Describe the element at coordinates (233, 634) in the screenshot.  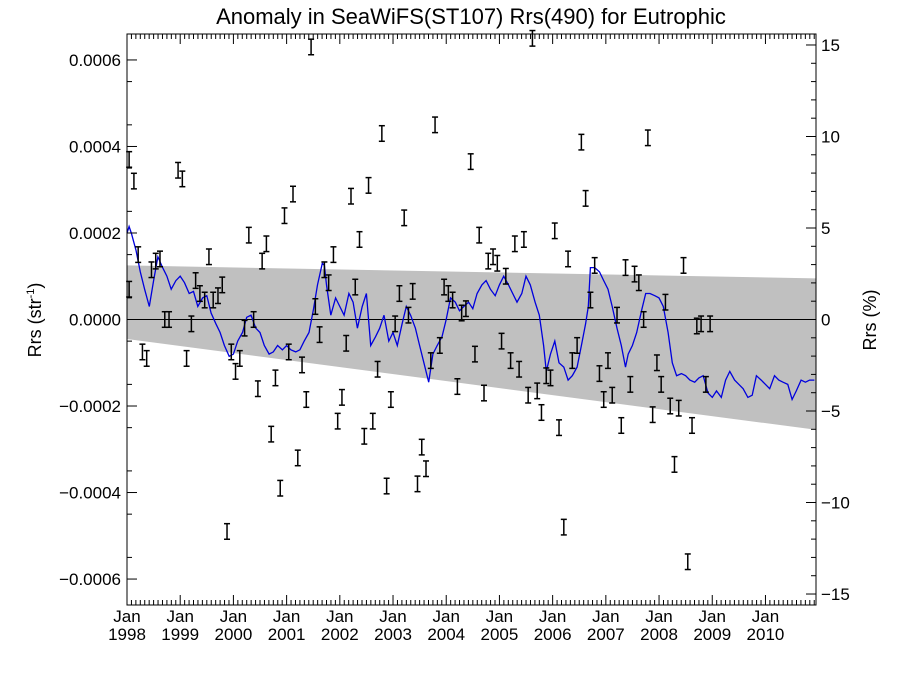
I see `x-tick-year-label: 2000` at that location.